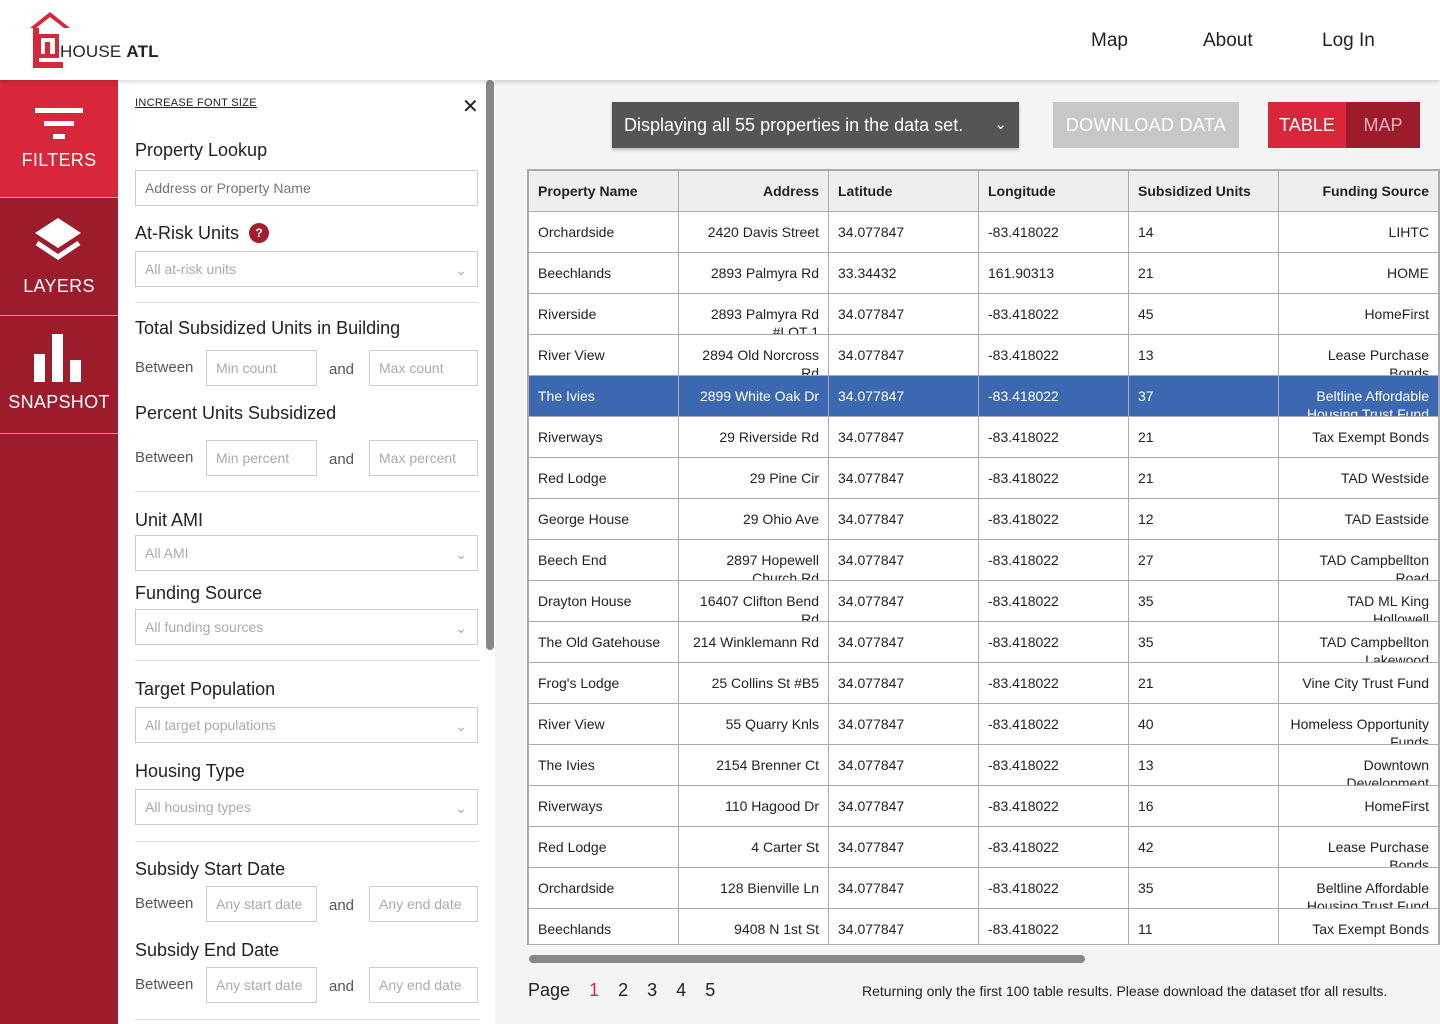 The height and width of the screenshot is (1024, 1440). Describe the element at coordinates (261, 904) in the screenshot. I see `start-date-min-input: Any start date` at that location.